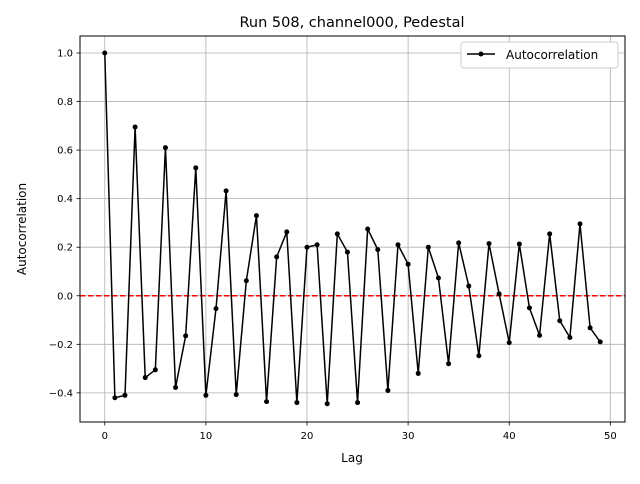 This screenshot has width=640, height=484. What do you see at coordinates (65, 53) in the screenshot?
I see `y-tick-label: 1.0` at bounding box center [65, 53].